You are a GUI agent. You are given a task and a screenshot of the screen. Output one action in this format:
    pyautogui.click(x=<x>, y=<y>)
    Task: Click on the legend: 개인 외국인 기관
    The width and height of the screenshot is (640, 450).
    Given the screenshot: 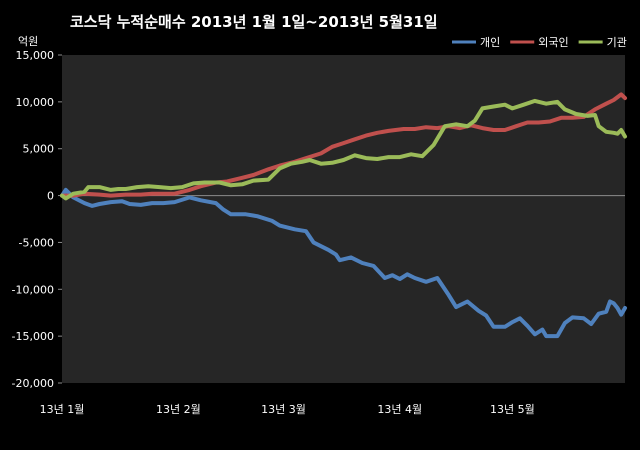 What is the action you would take?
    pyautogui.click(x=539, y=42)
    